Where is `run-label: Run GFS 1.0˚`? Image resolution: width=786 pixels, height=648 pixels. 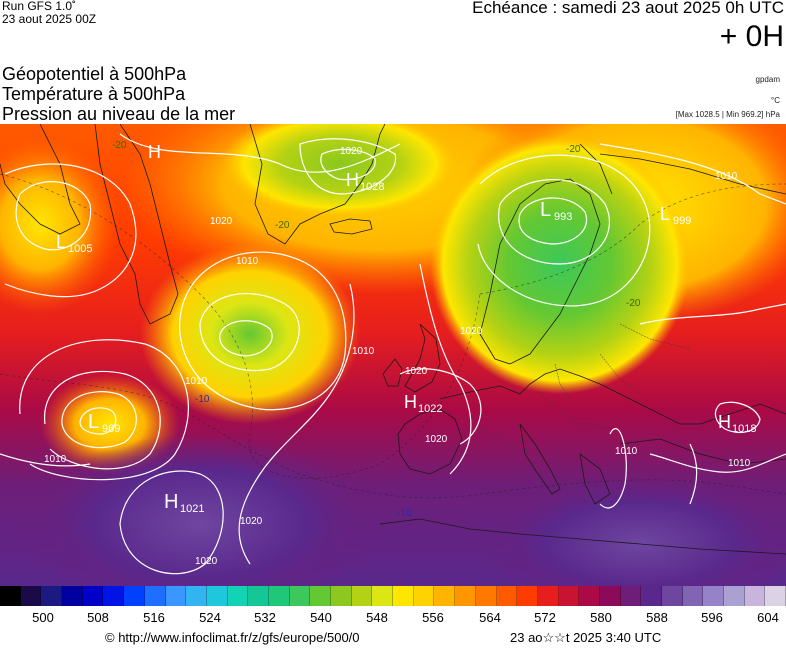
run-label: Run GFS 1.0˚ is located at coordinates (39, 6).